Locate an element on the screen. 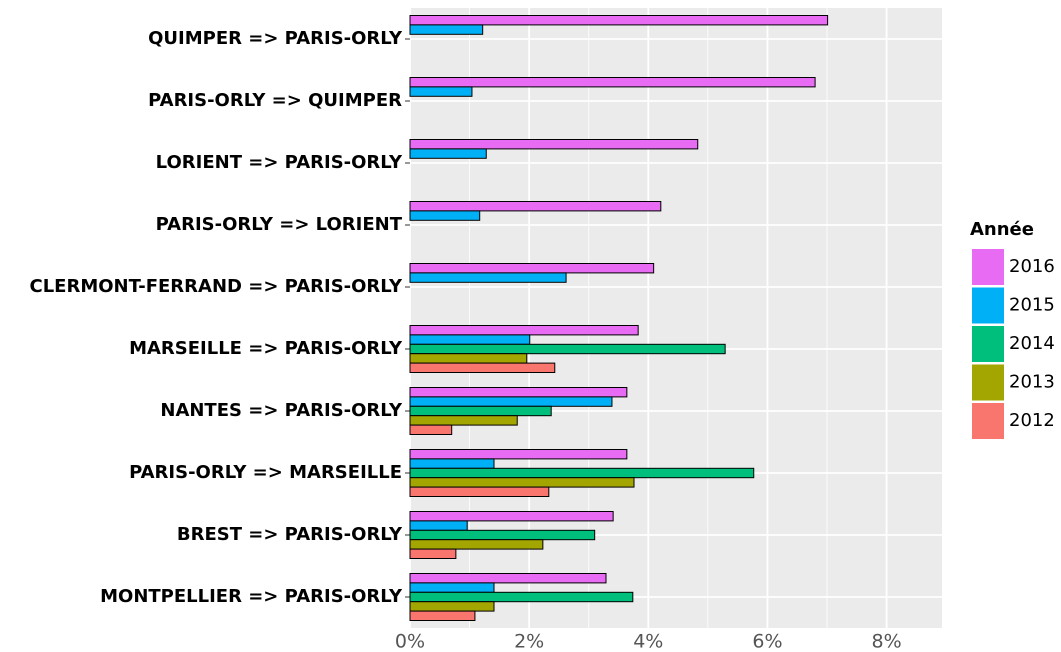 The height and width of the screenshot is (652, 1061). legend-label: 2013 is located at coordinates (1032, 382).